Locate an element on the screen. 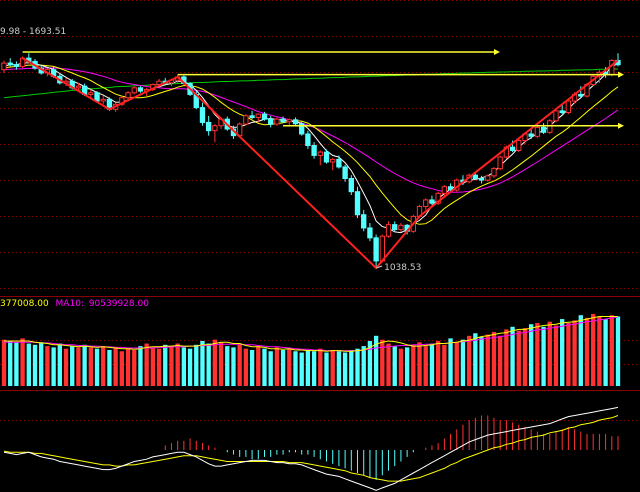 The height and width of the screenshot is (492, 640). low-annotation-label: 1038.53 is located at coordinates (402, 268).